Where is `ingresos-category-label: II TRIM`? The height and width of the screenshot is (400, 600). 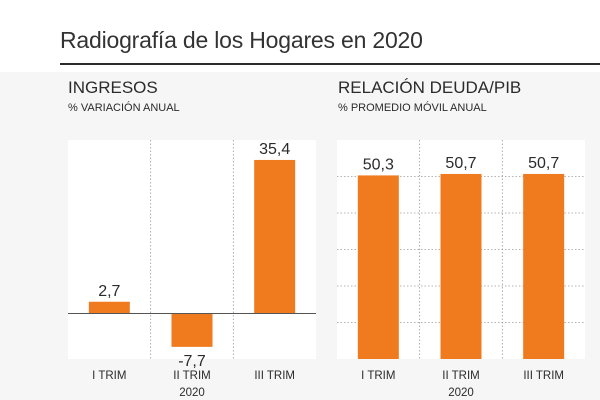 ingresos-category-label: II TRIM is located at coordinates (191, 376).